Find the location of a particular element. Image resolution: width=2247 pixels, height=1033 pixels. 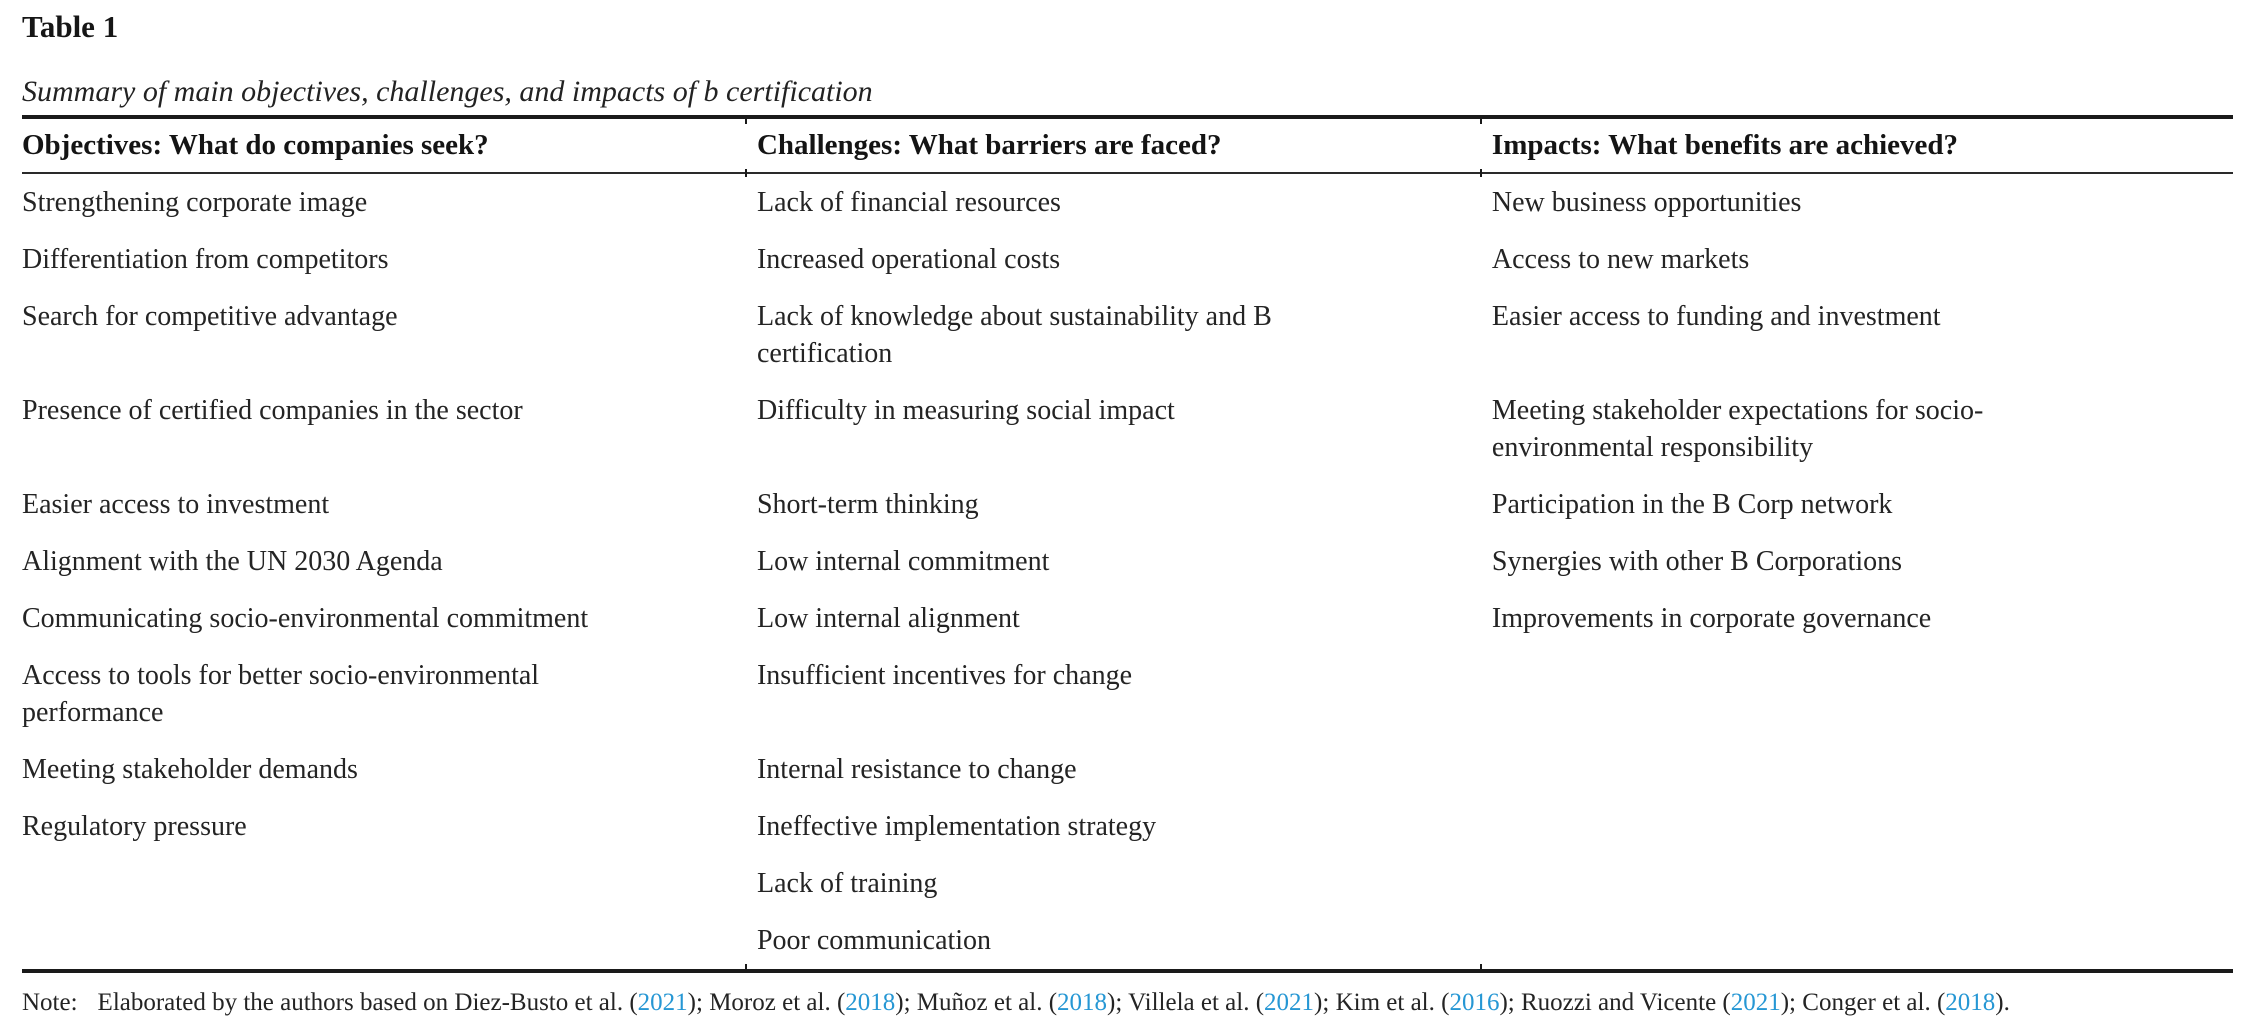

table-cell: Improvements in corporate governance is located at coordinates (1711, 618).